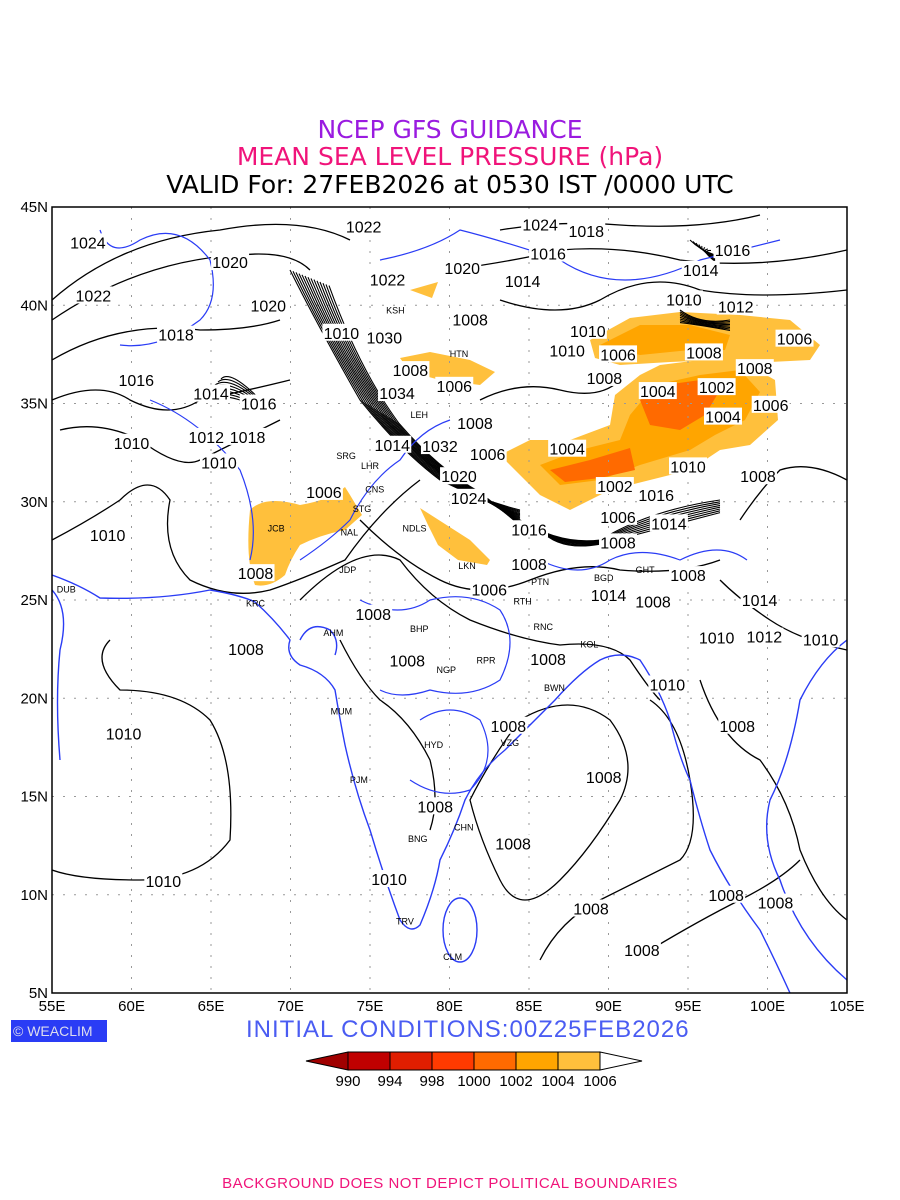 Image resolution: width=900 pixels, height=1200 pixels. What do you see at coordinates (434, 745) in the screenshot?
I see `city-label-hyd: HYD` at bounding box center [434, 745].